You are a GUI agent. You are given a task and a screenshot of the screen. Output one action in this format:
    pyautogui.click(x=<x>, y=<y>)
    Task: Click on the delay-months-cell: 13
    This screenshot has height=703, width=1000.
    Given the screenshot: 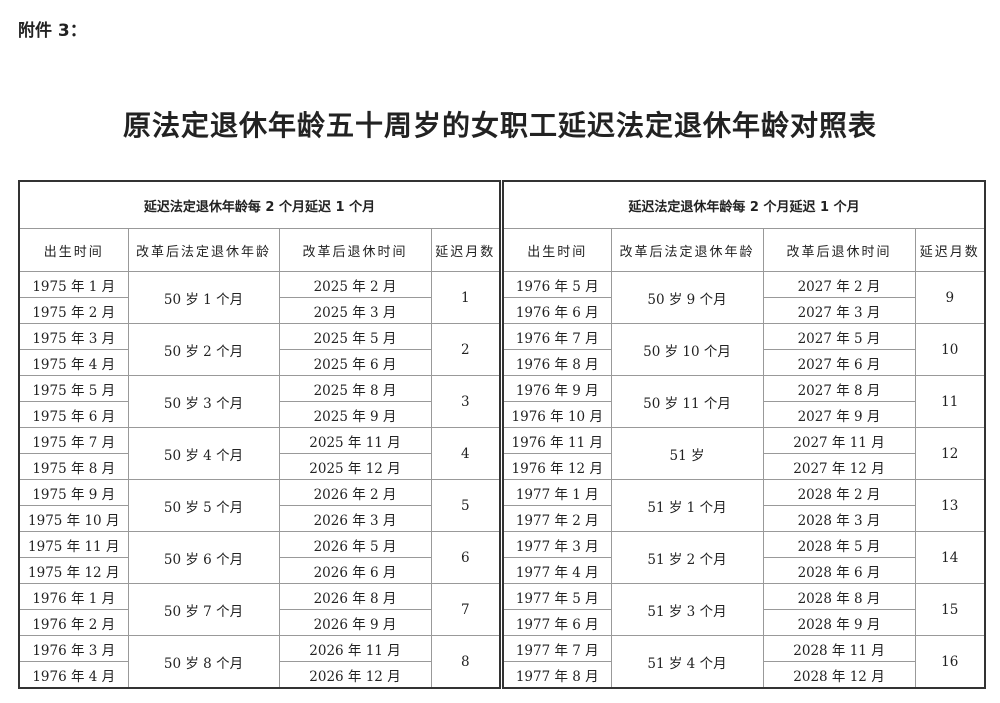 What is the action you would take?
    pyautogui.click(x=950, y=505)
    